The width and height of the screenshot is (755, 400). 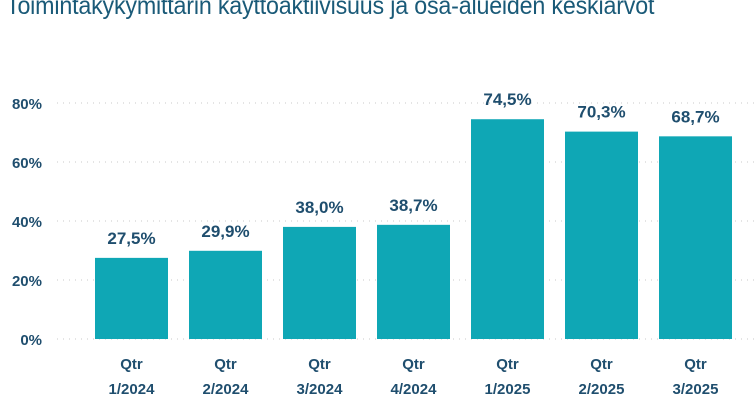 What do you see at coordinates (602, 389) in the screenshot?
I see `x-tick-label: 2/2025` at bounding box center [602, 389].